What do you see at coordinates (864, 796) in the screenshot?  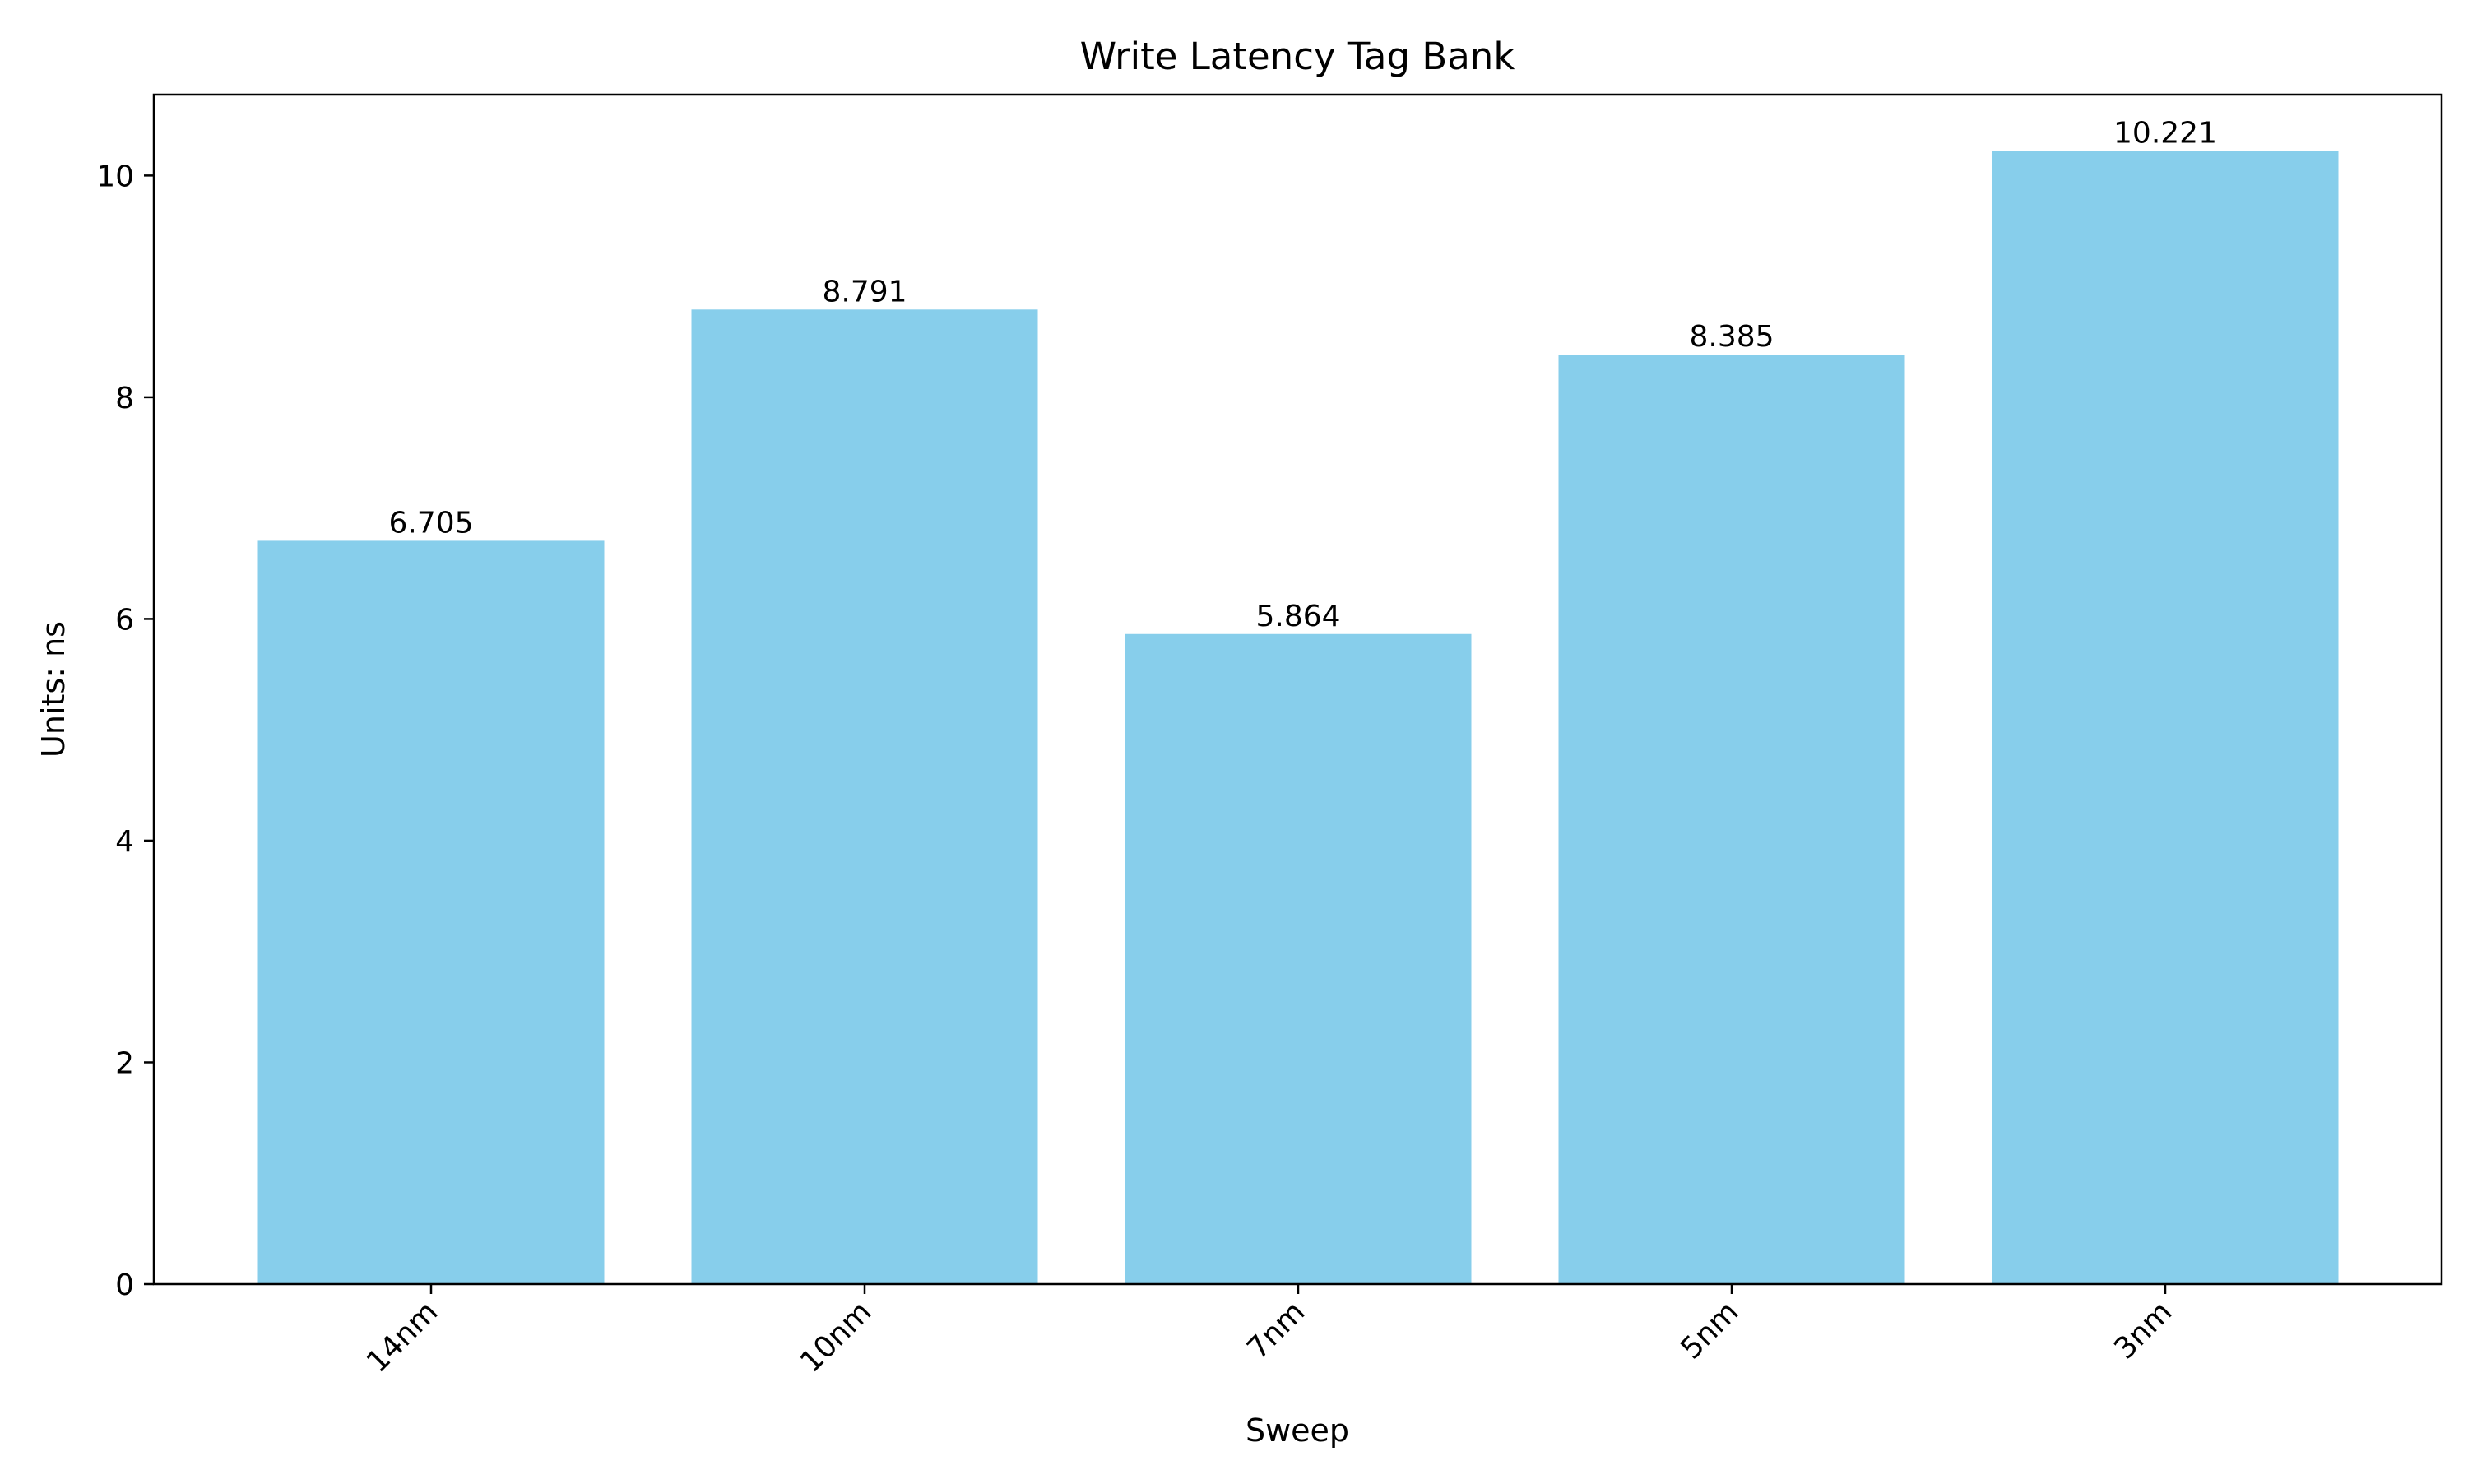 I see `bar-10nm` at bounding box center [864, 796].